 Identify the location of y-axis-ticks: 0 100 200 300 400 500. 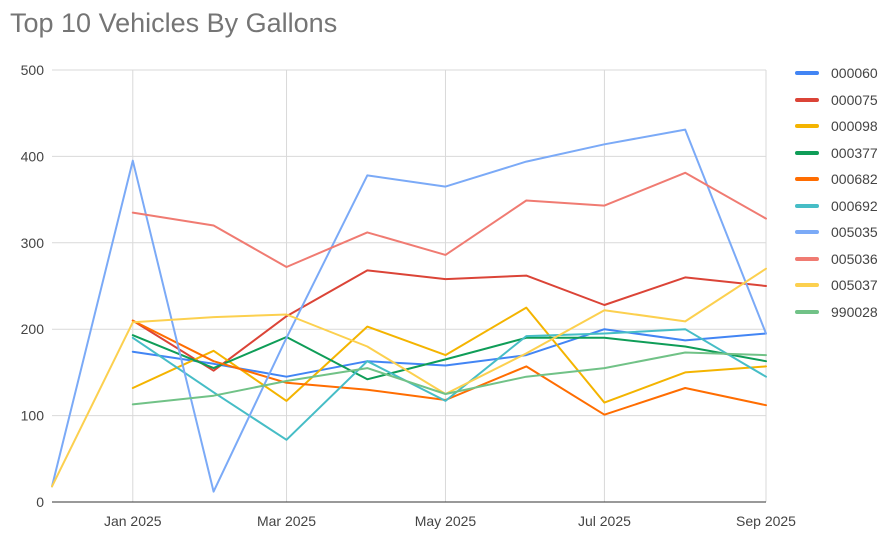
(33, 286).